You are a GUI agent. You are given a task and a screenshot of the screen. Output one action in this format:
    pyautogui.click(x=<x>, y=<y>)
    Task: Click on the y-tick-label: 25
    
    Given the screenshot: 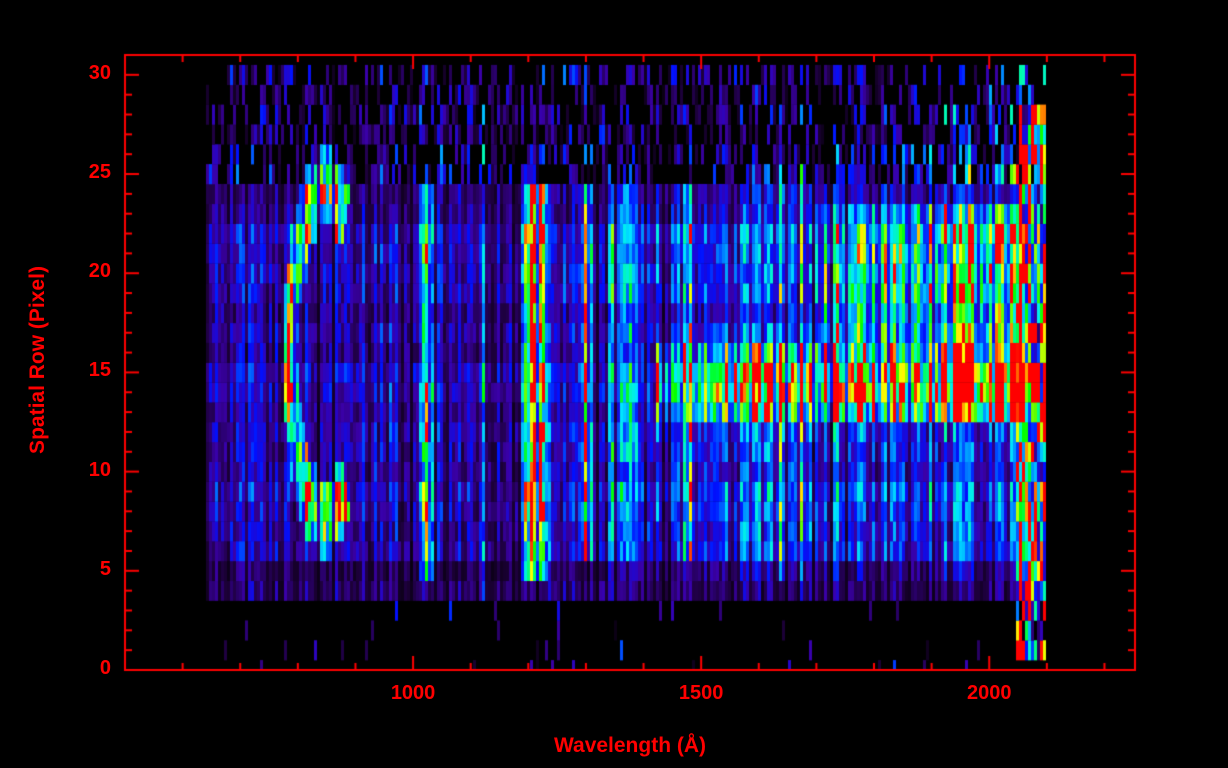 What is the action you would take?
    pyautogui.click(x=99, y=172)
    